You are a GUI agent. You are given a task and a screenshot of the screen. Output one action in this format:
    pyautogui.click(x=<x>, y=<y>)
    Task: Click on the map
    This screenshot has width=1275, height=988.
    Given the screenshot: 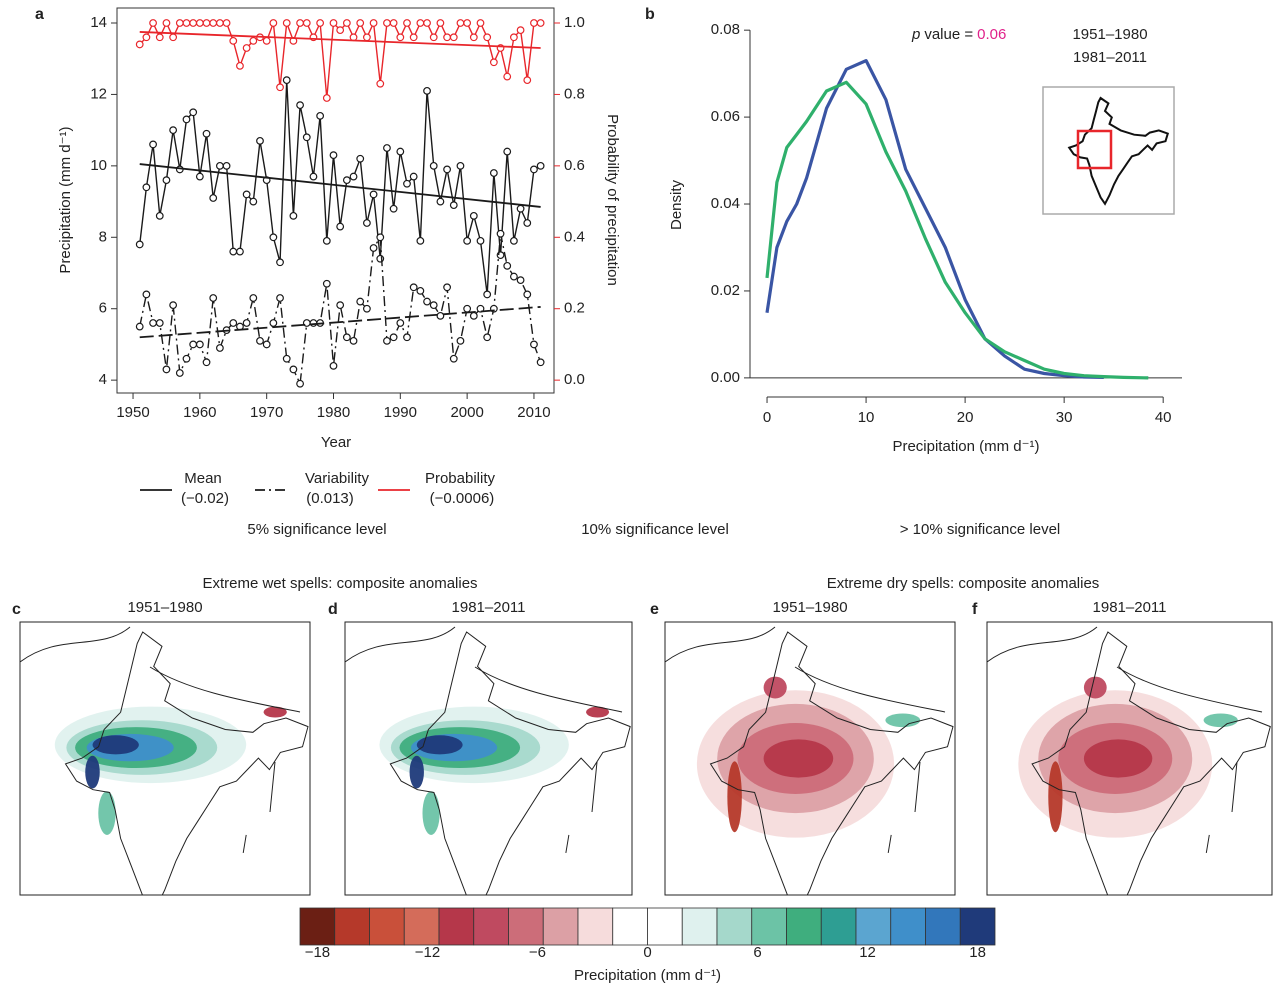 What is the action you would take?
    pyautogui.click(x=810, y=758)
    